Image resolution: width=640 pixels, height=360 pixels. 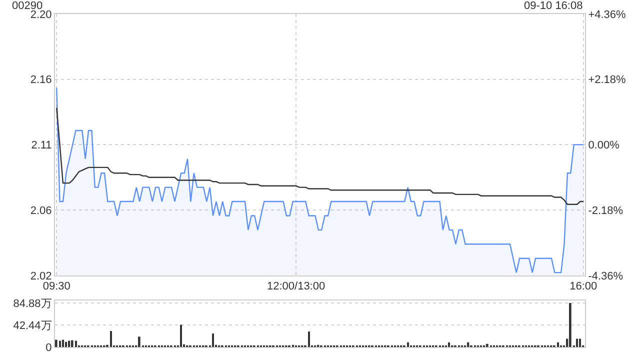 What do you see at coordinates (606, 210) in the screenshot?
I see `y2-tick-label: -2.18%` at bounding box center [606, 210].